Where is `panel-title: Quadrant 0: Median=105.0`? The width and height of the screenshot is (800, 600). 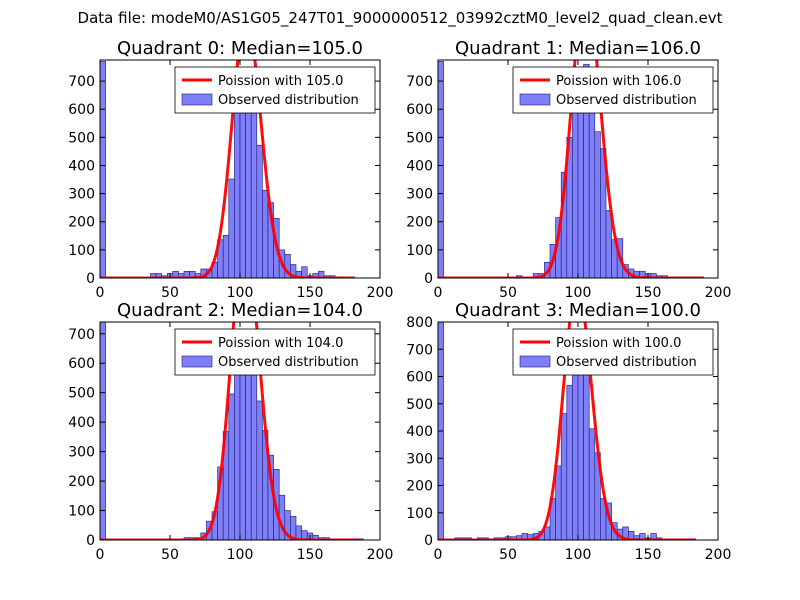 panel-title: Quadrant 0: Median=105.0 is located at coordinates (240, 48).